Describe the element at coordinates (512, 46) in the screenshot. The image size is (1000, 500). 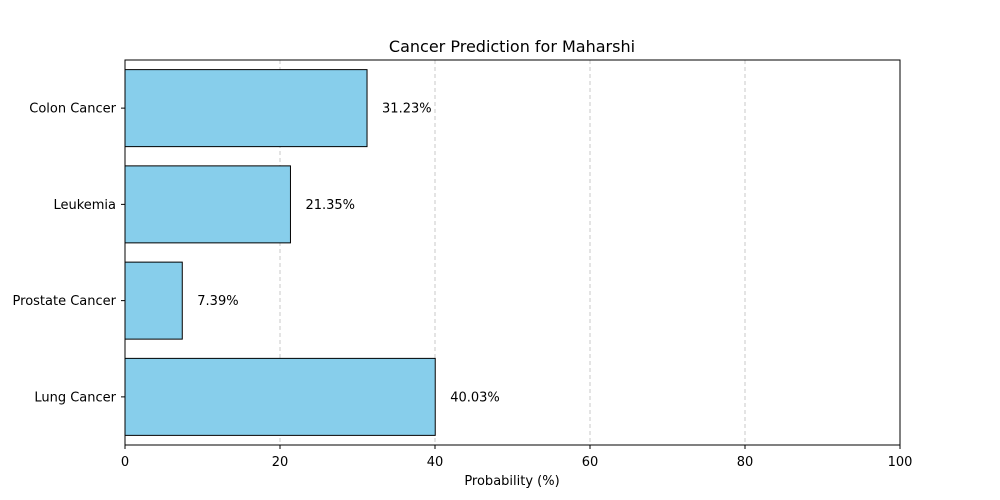
I see `chart-title: Cancer Prediction for Maharshi` at that location.